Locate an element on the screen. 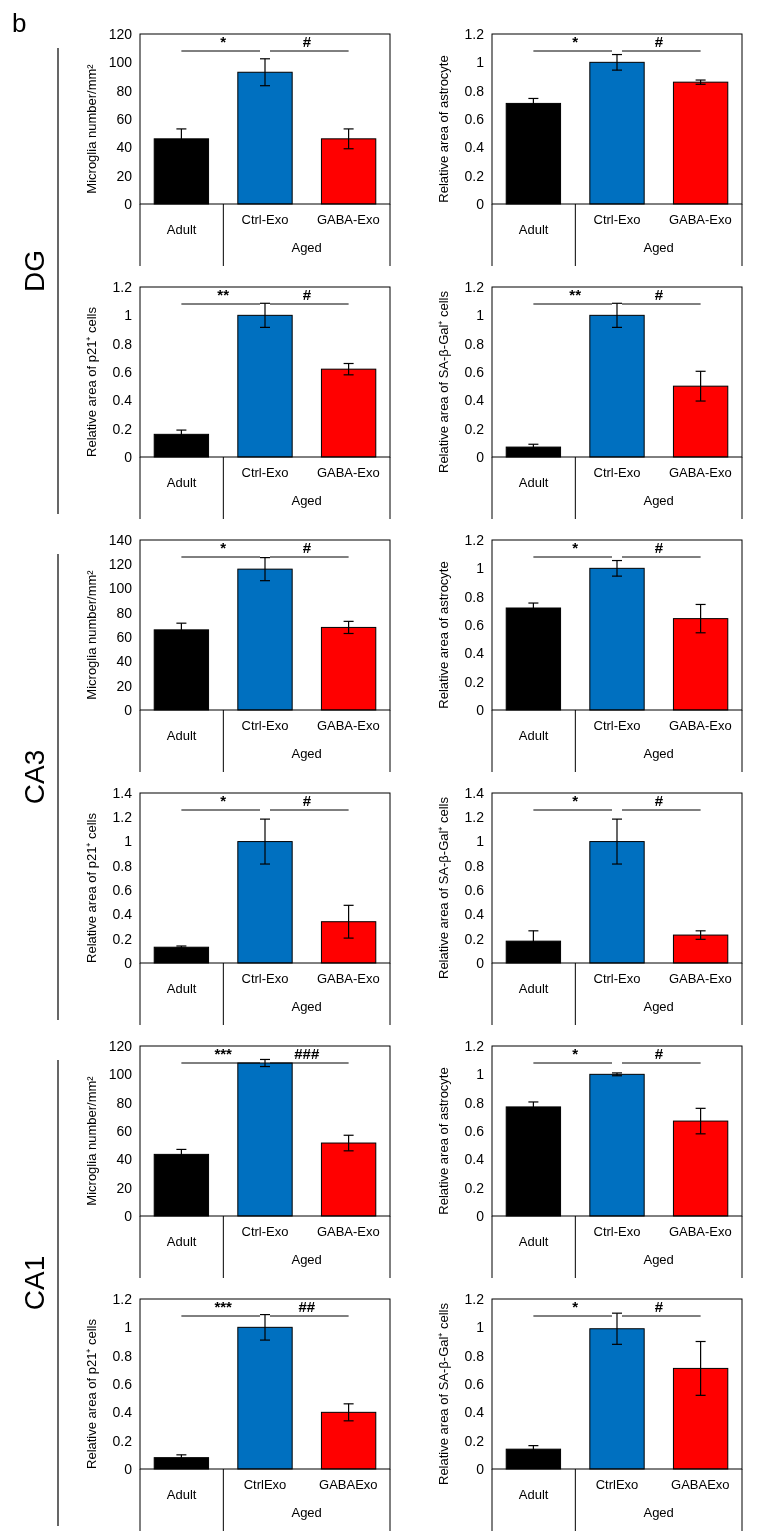  x-tick-label: GABAExo is located at coordinates (700, 1484).